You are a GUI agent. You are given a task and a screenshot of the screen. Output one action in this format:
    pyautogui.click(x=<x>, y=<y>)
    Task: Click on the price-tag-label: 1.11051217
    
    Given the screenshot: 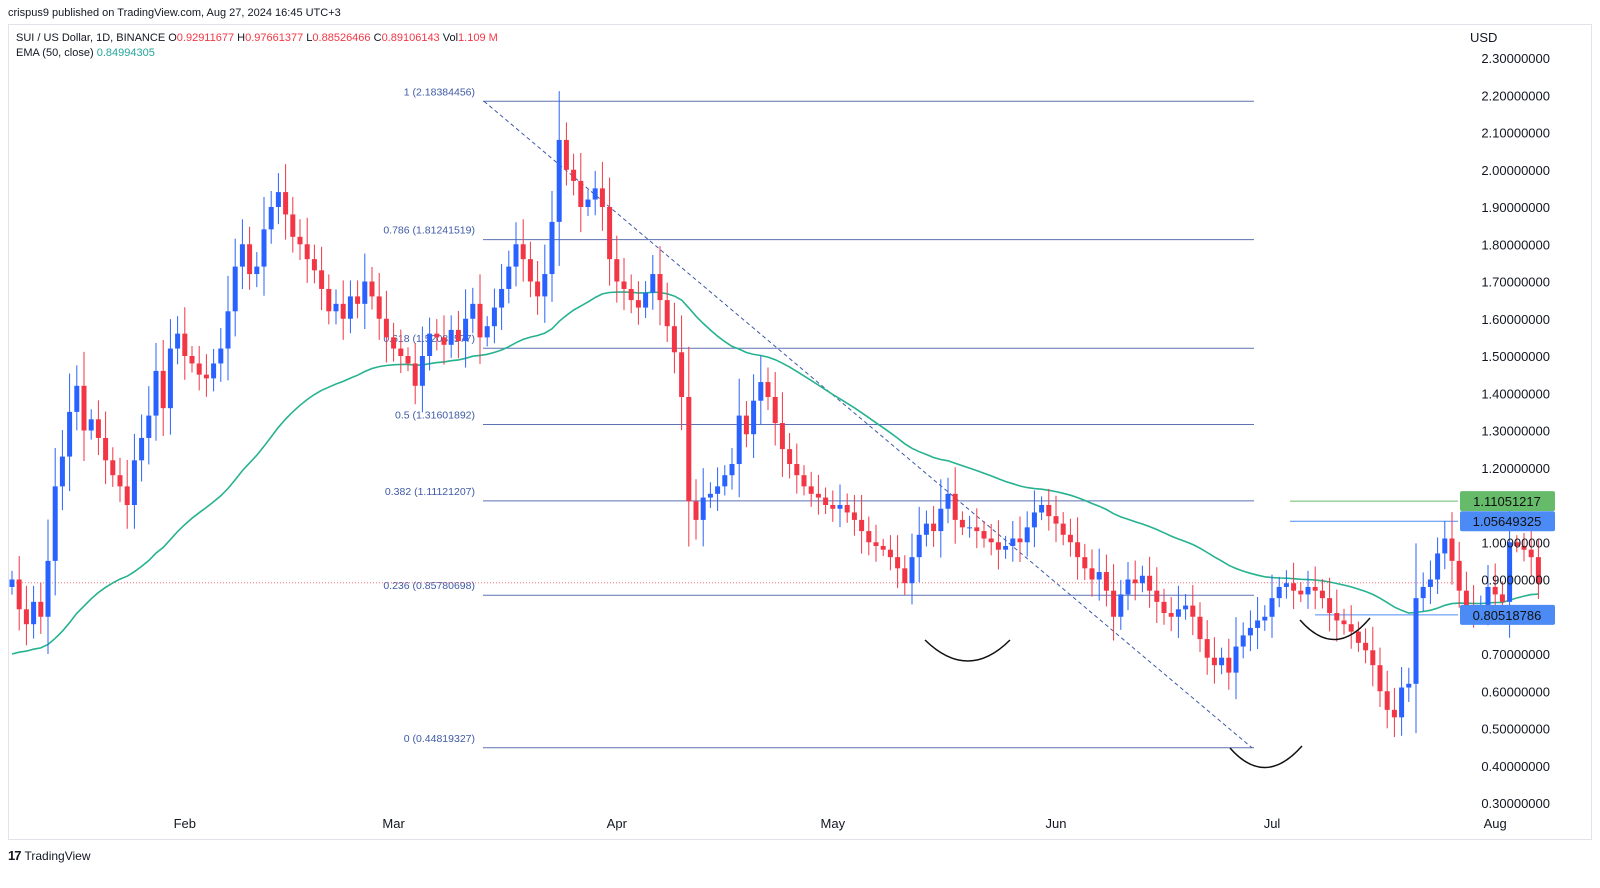 What is the action you would take?
    pyautogui.click(x=1507, y=501)
    